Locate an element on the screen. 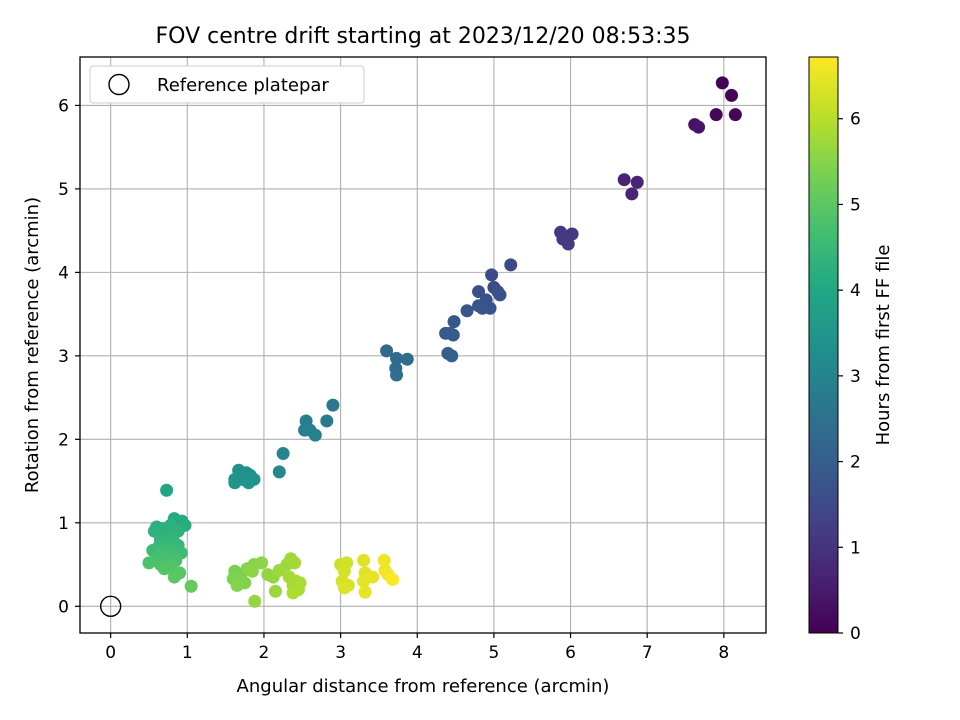 This screenshot has width=960, height=720. colorbar-tick-label: 6 is located at coordinates (855, 120).